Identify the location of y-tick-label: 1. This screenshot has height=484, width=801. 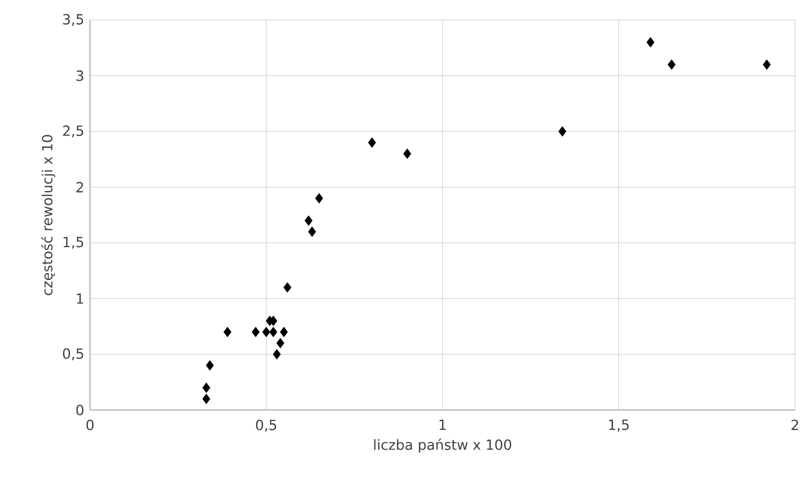
(80, 298).